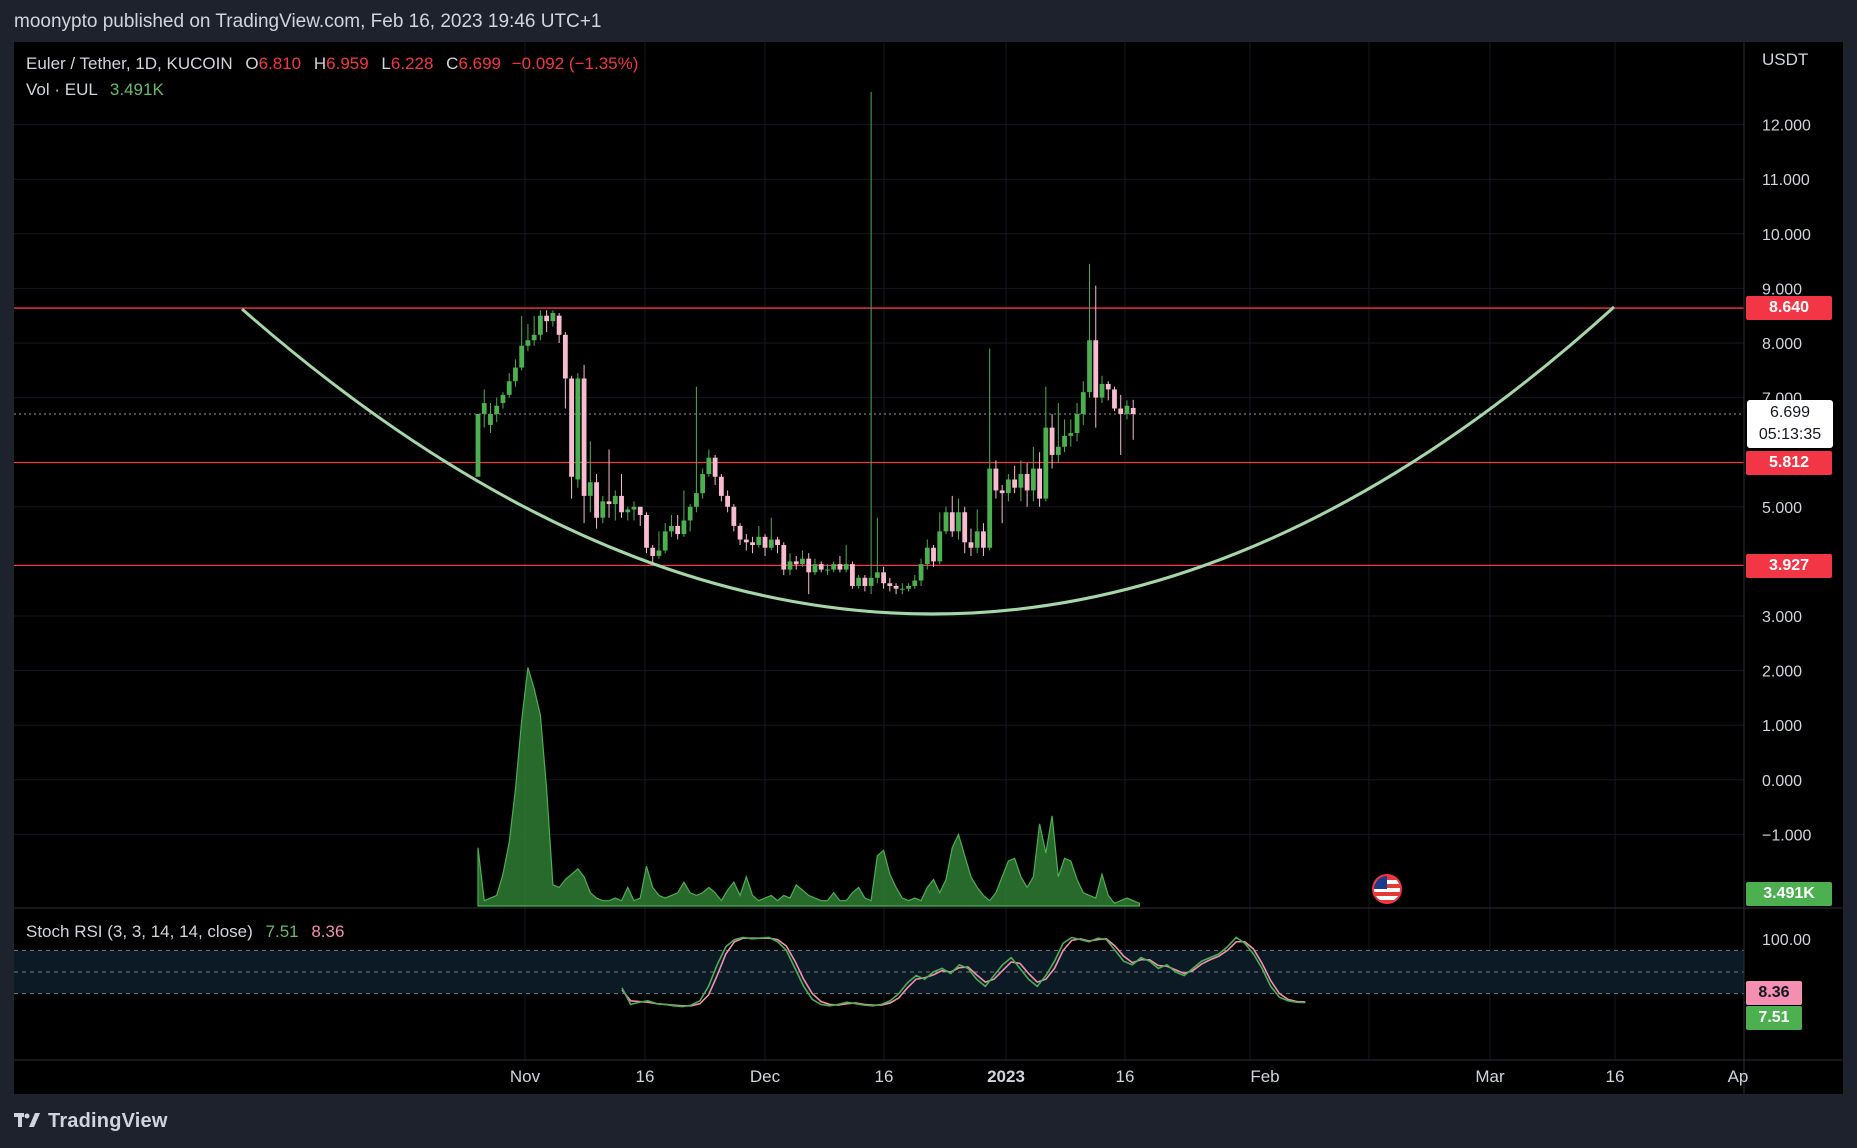  What do you see at coordinates (809, 787) in the screenshot?
I see `volume-area-shape` at bounding box center [809, 787].